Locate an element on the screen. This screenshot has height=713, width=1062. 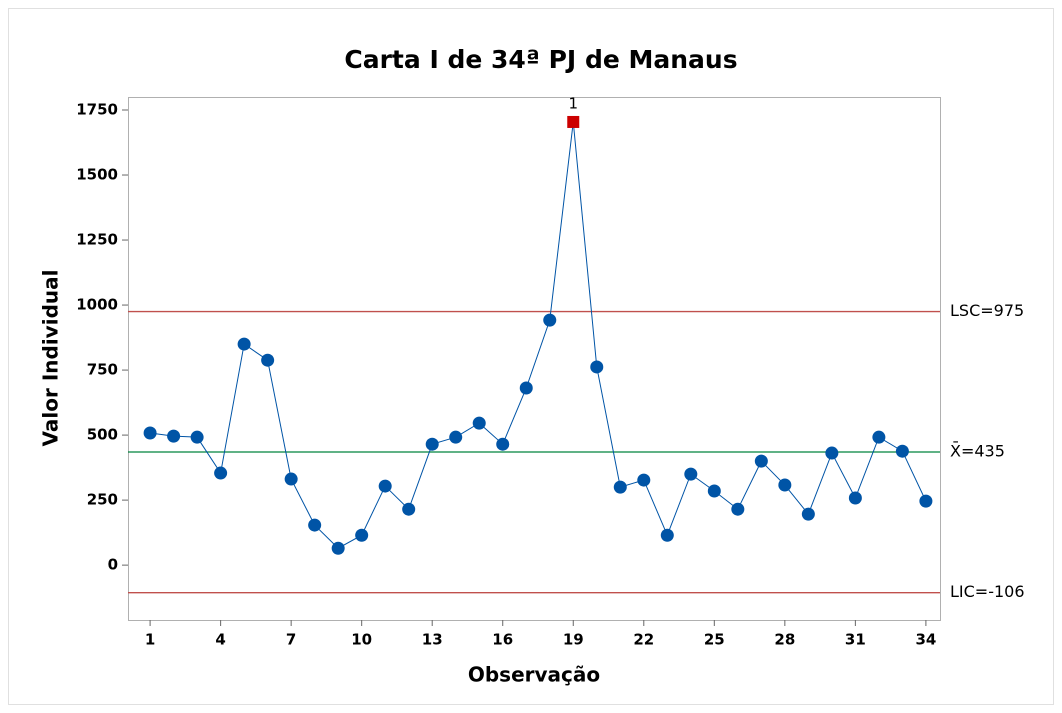
flagged-point is located at coordinates (573, 121).